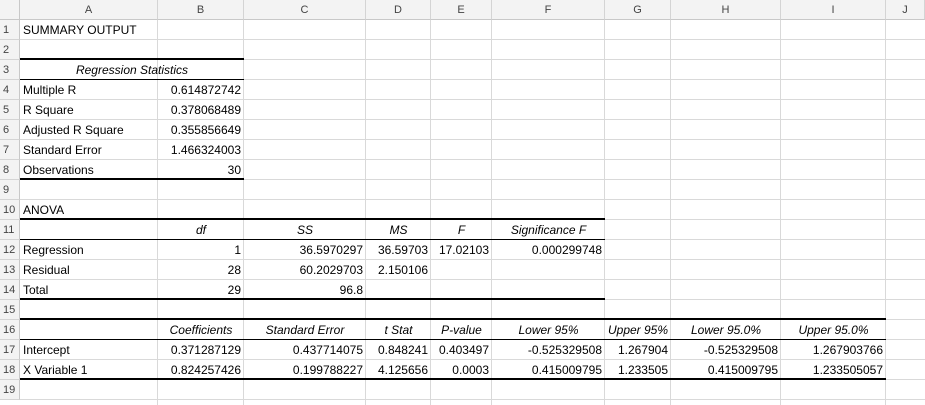 The height and width of the screenshot is (405, 925). What do you see at coordinates (566, 250) in the screenshot?
I see `anova-cell-significance-f: 0.000299748` at bounding box center [566, 250].